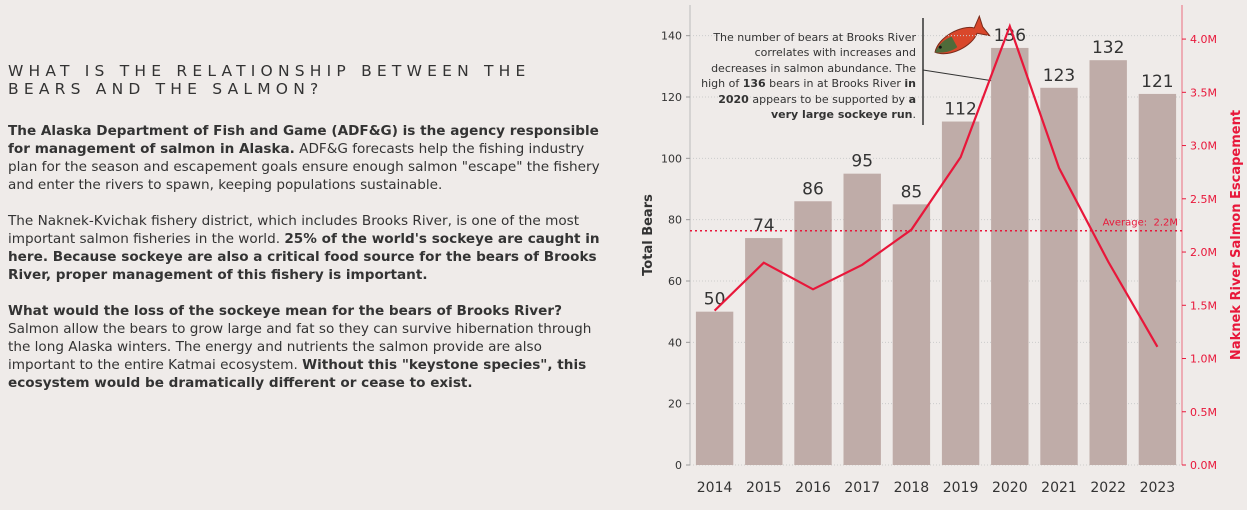 Image resolution: width=1247 pixels, height=510 pixels. I want to click on data-label: 85, so click(912, 192).